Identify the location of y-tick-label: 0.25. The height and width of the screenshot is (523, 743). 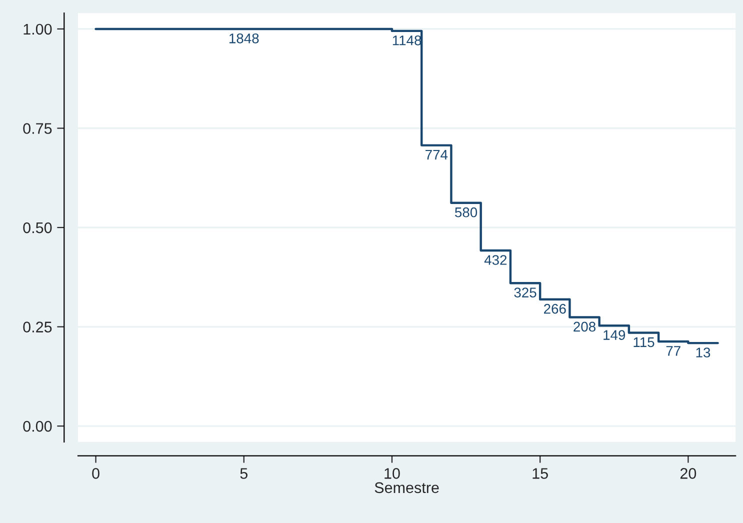
(37, 327).